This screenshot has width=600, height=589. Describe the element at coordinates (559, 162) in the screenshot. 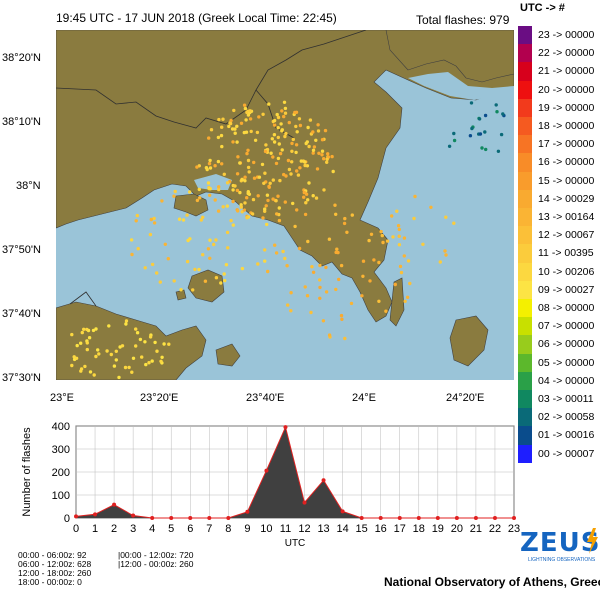

I see `legend-item: 16 -> 00000` at that location.